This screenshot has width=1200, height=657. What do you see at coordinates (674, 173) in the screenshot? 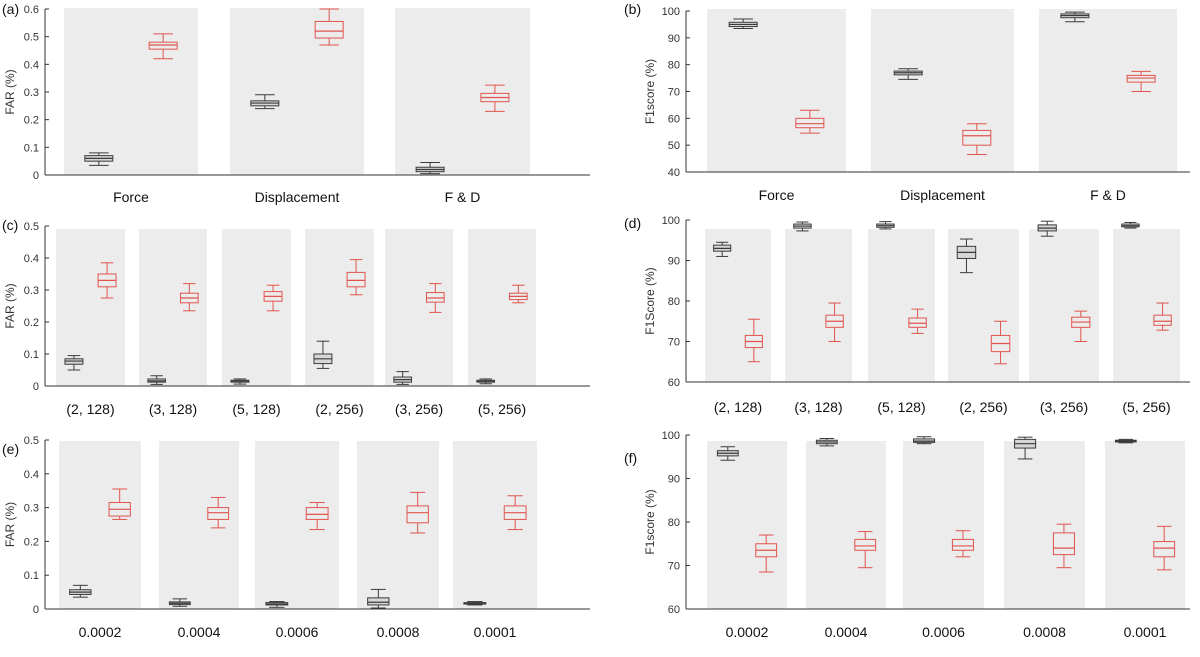
I see `y-tick-label: 40` at bounding box center [674, 173].